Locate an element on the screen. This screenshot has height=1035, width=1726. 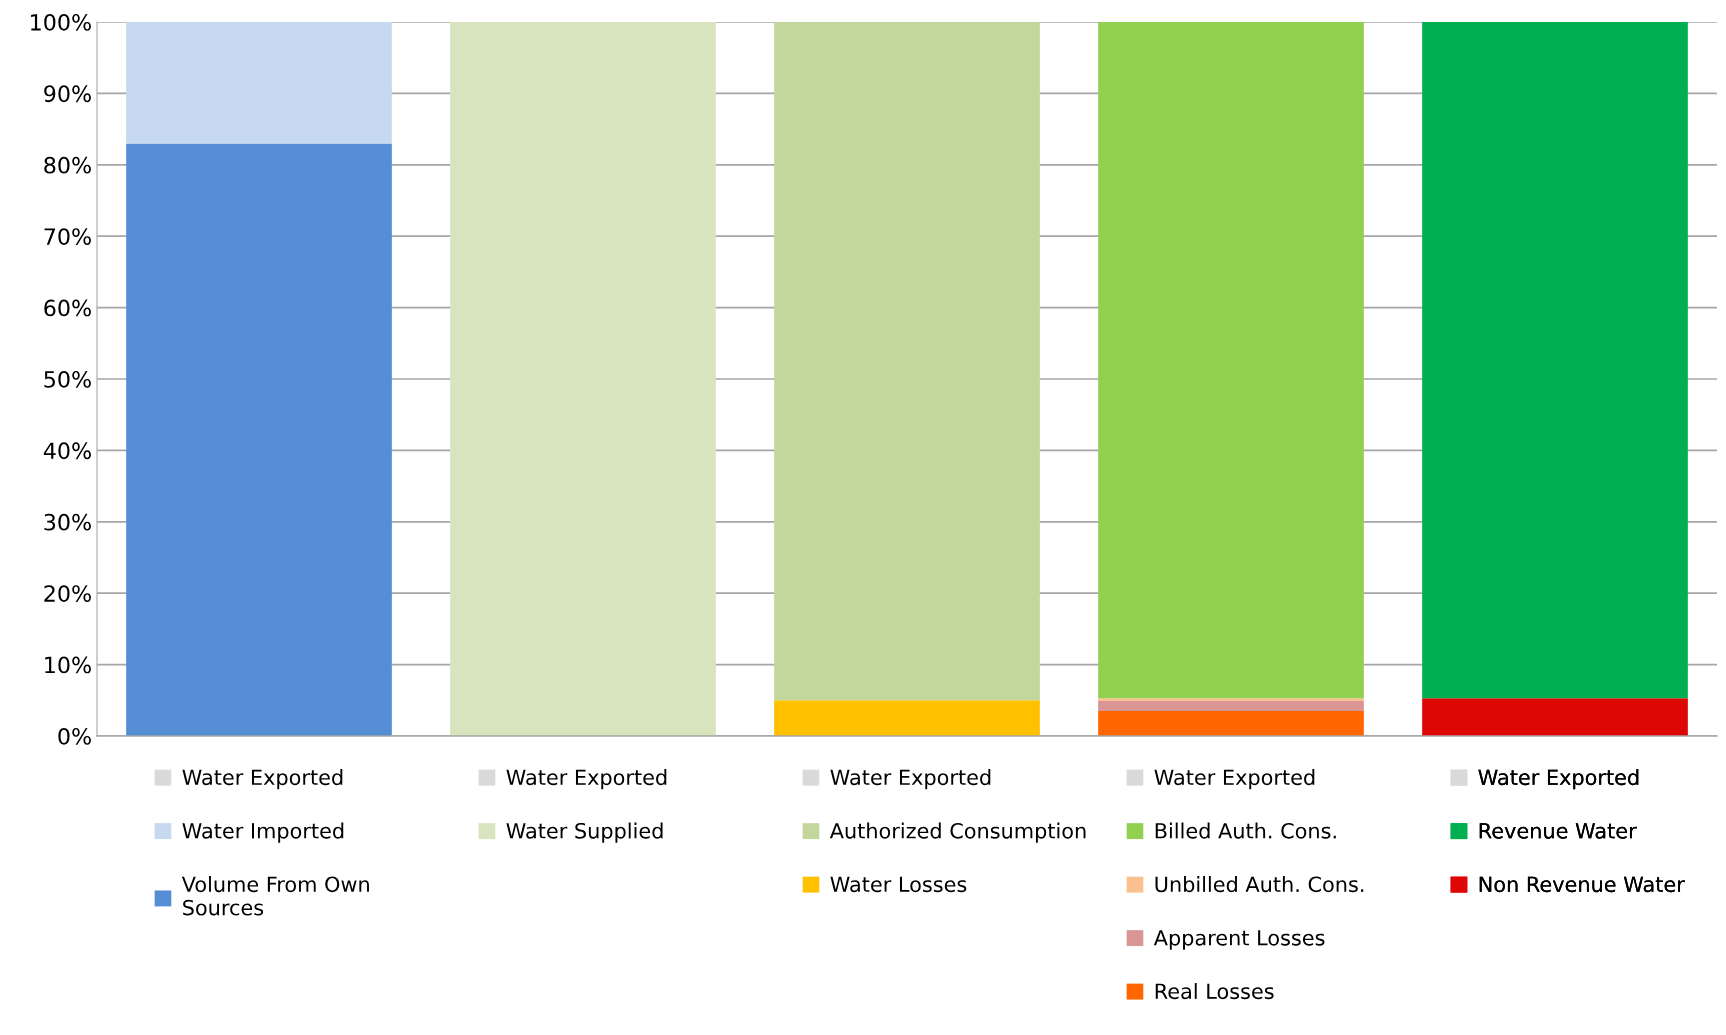
y-tick-label: 30% is located at coordinates (67, 522).